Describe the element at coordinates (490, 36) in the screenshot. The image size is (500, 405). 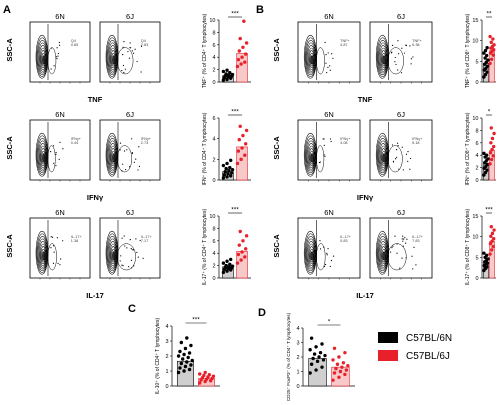
I see `panel-b-row1-bar-chart-dot-6j` at that location.